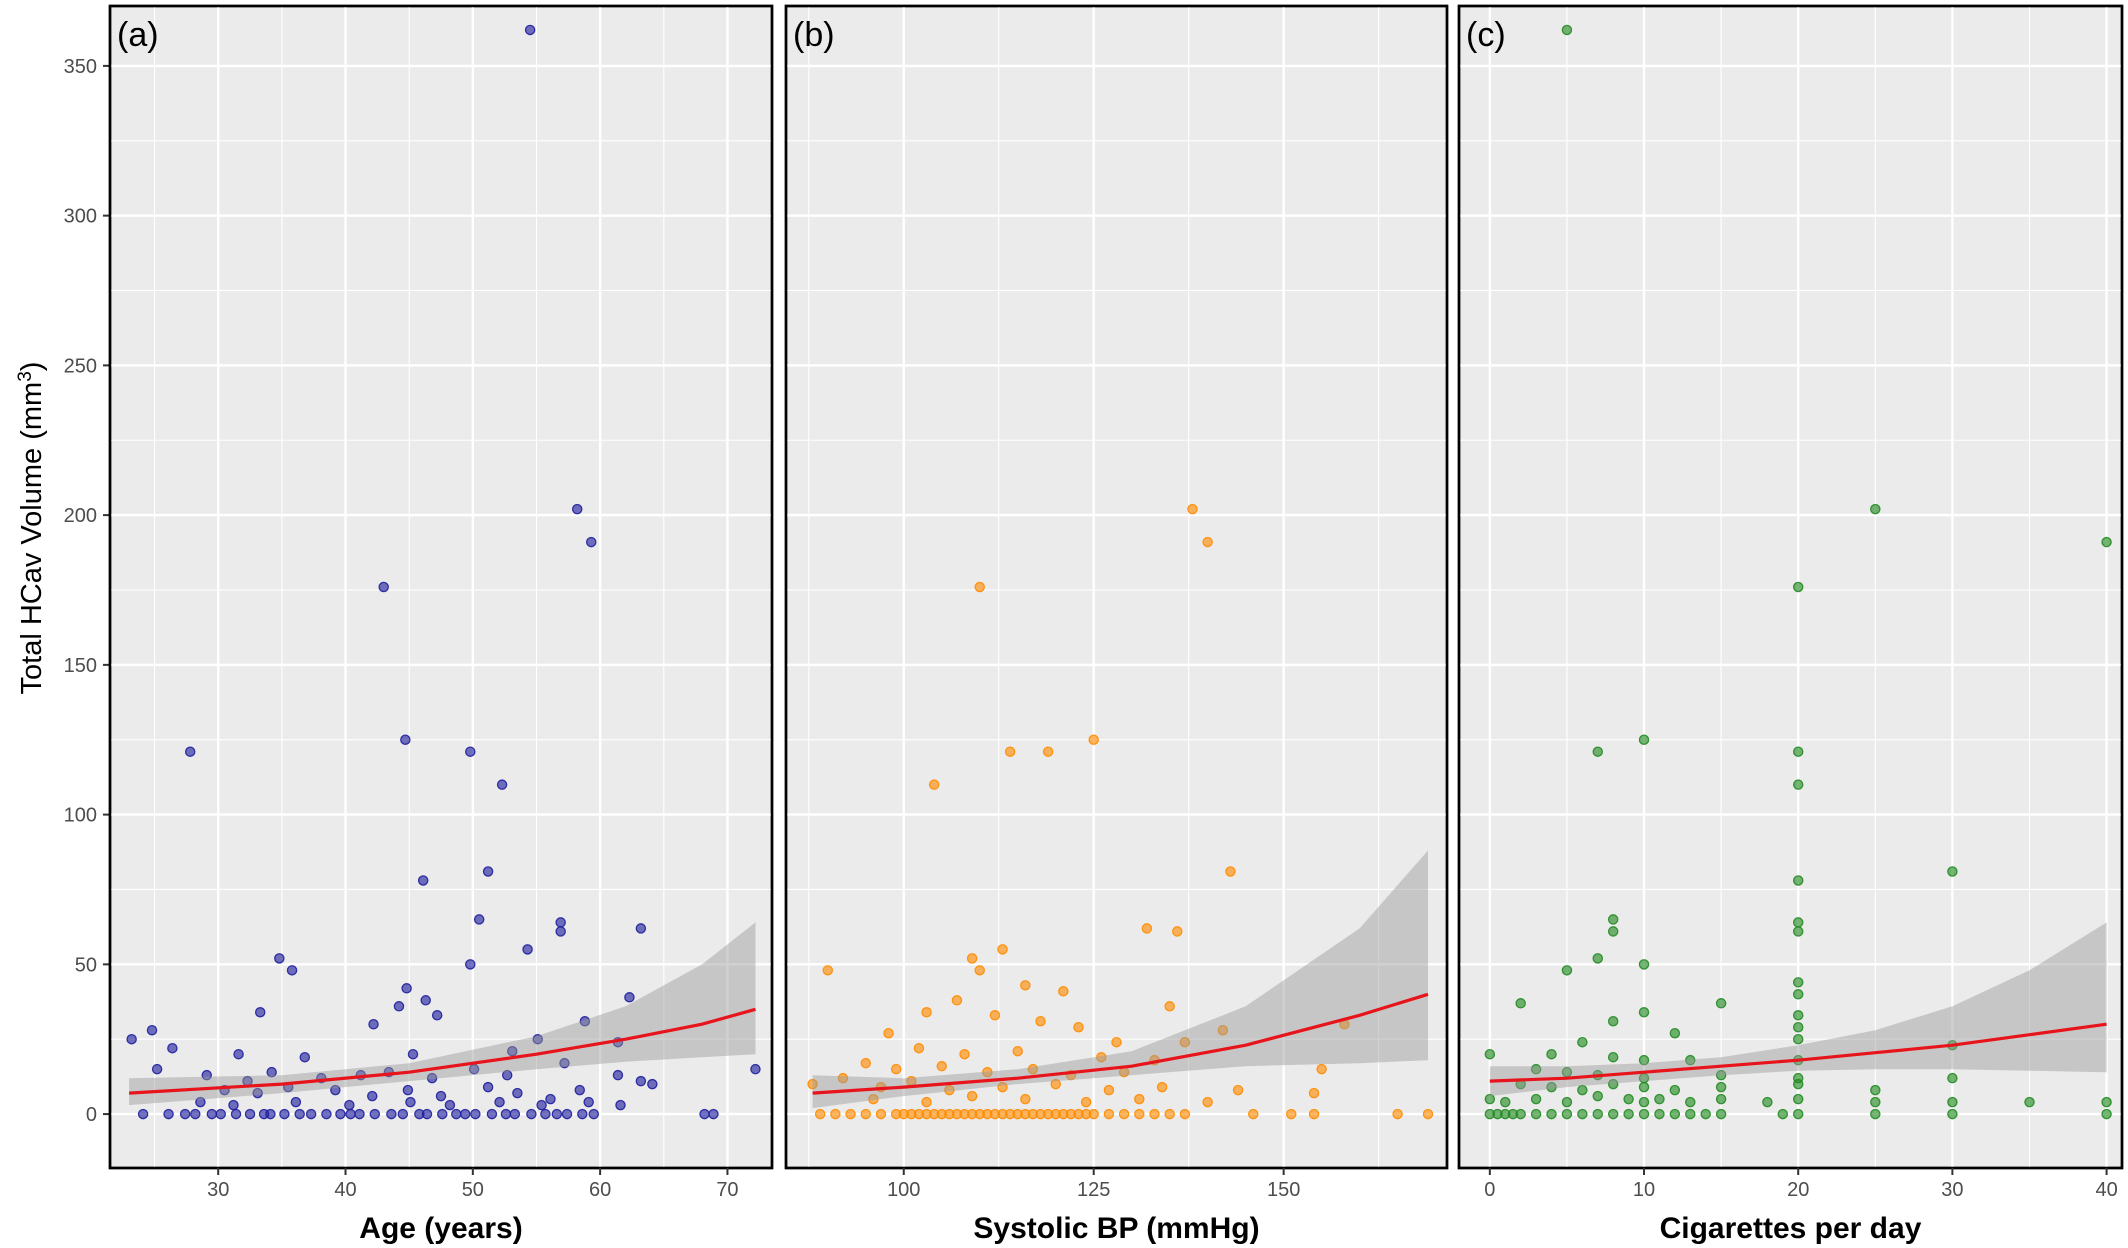  What do you see at coordinates (138, 35) in the screenshot?
I see `panel-tag: (a)` at bounding box center [138, 35].